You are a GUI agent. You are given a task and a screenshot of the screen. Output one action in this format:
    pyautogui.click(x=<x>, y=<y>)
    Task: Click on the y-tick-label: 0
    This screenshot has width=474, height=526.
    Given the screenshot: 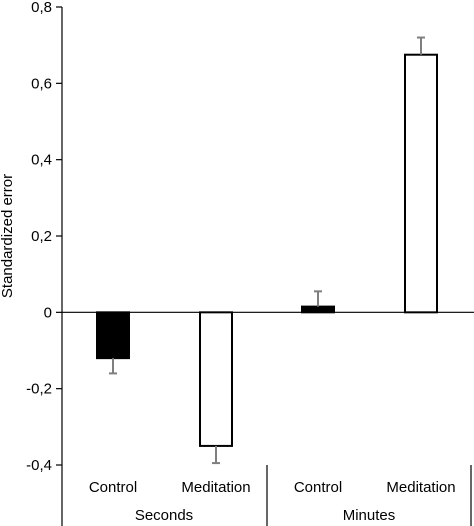 What is the action you would take?
    pyautogui.click(x=48, y=312)
    